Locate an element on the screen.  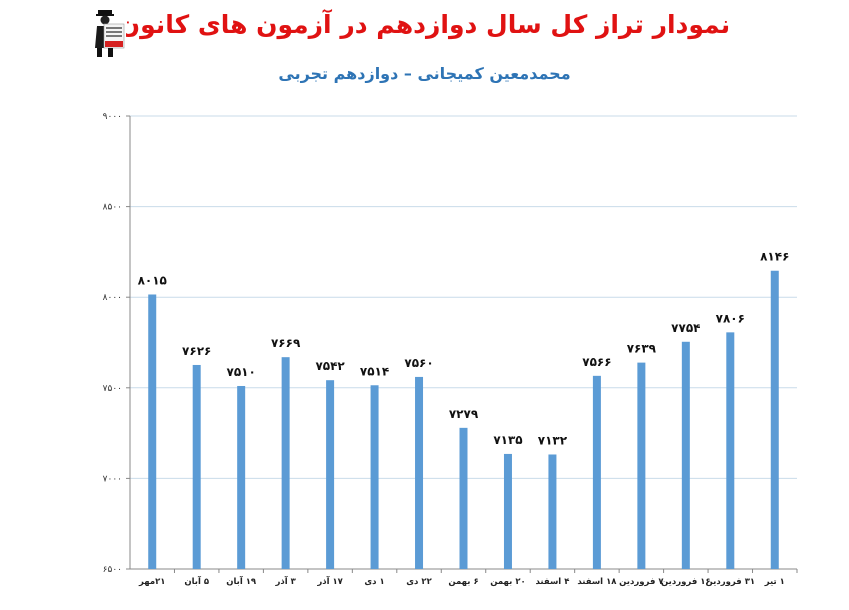
data-label: ۷۵۱۴ is located at coordinates (374, 371).